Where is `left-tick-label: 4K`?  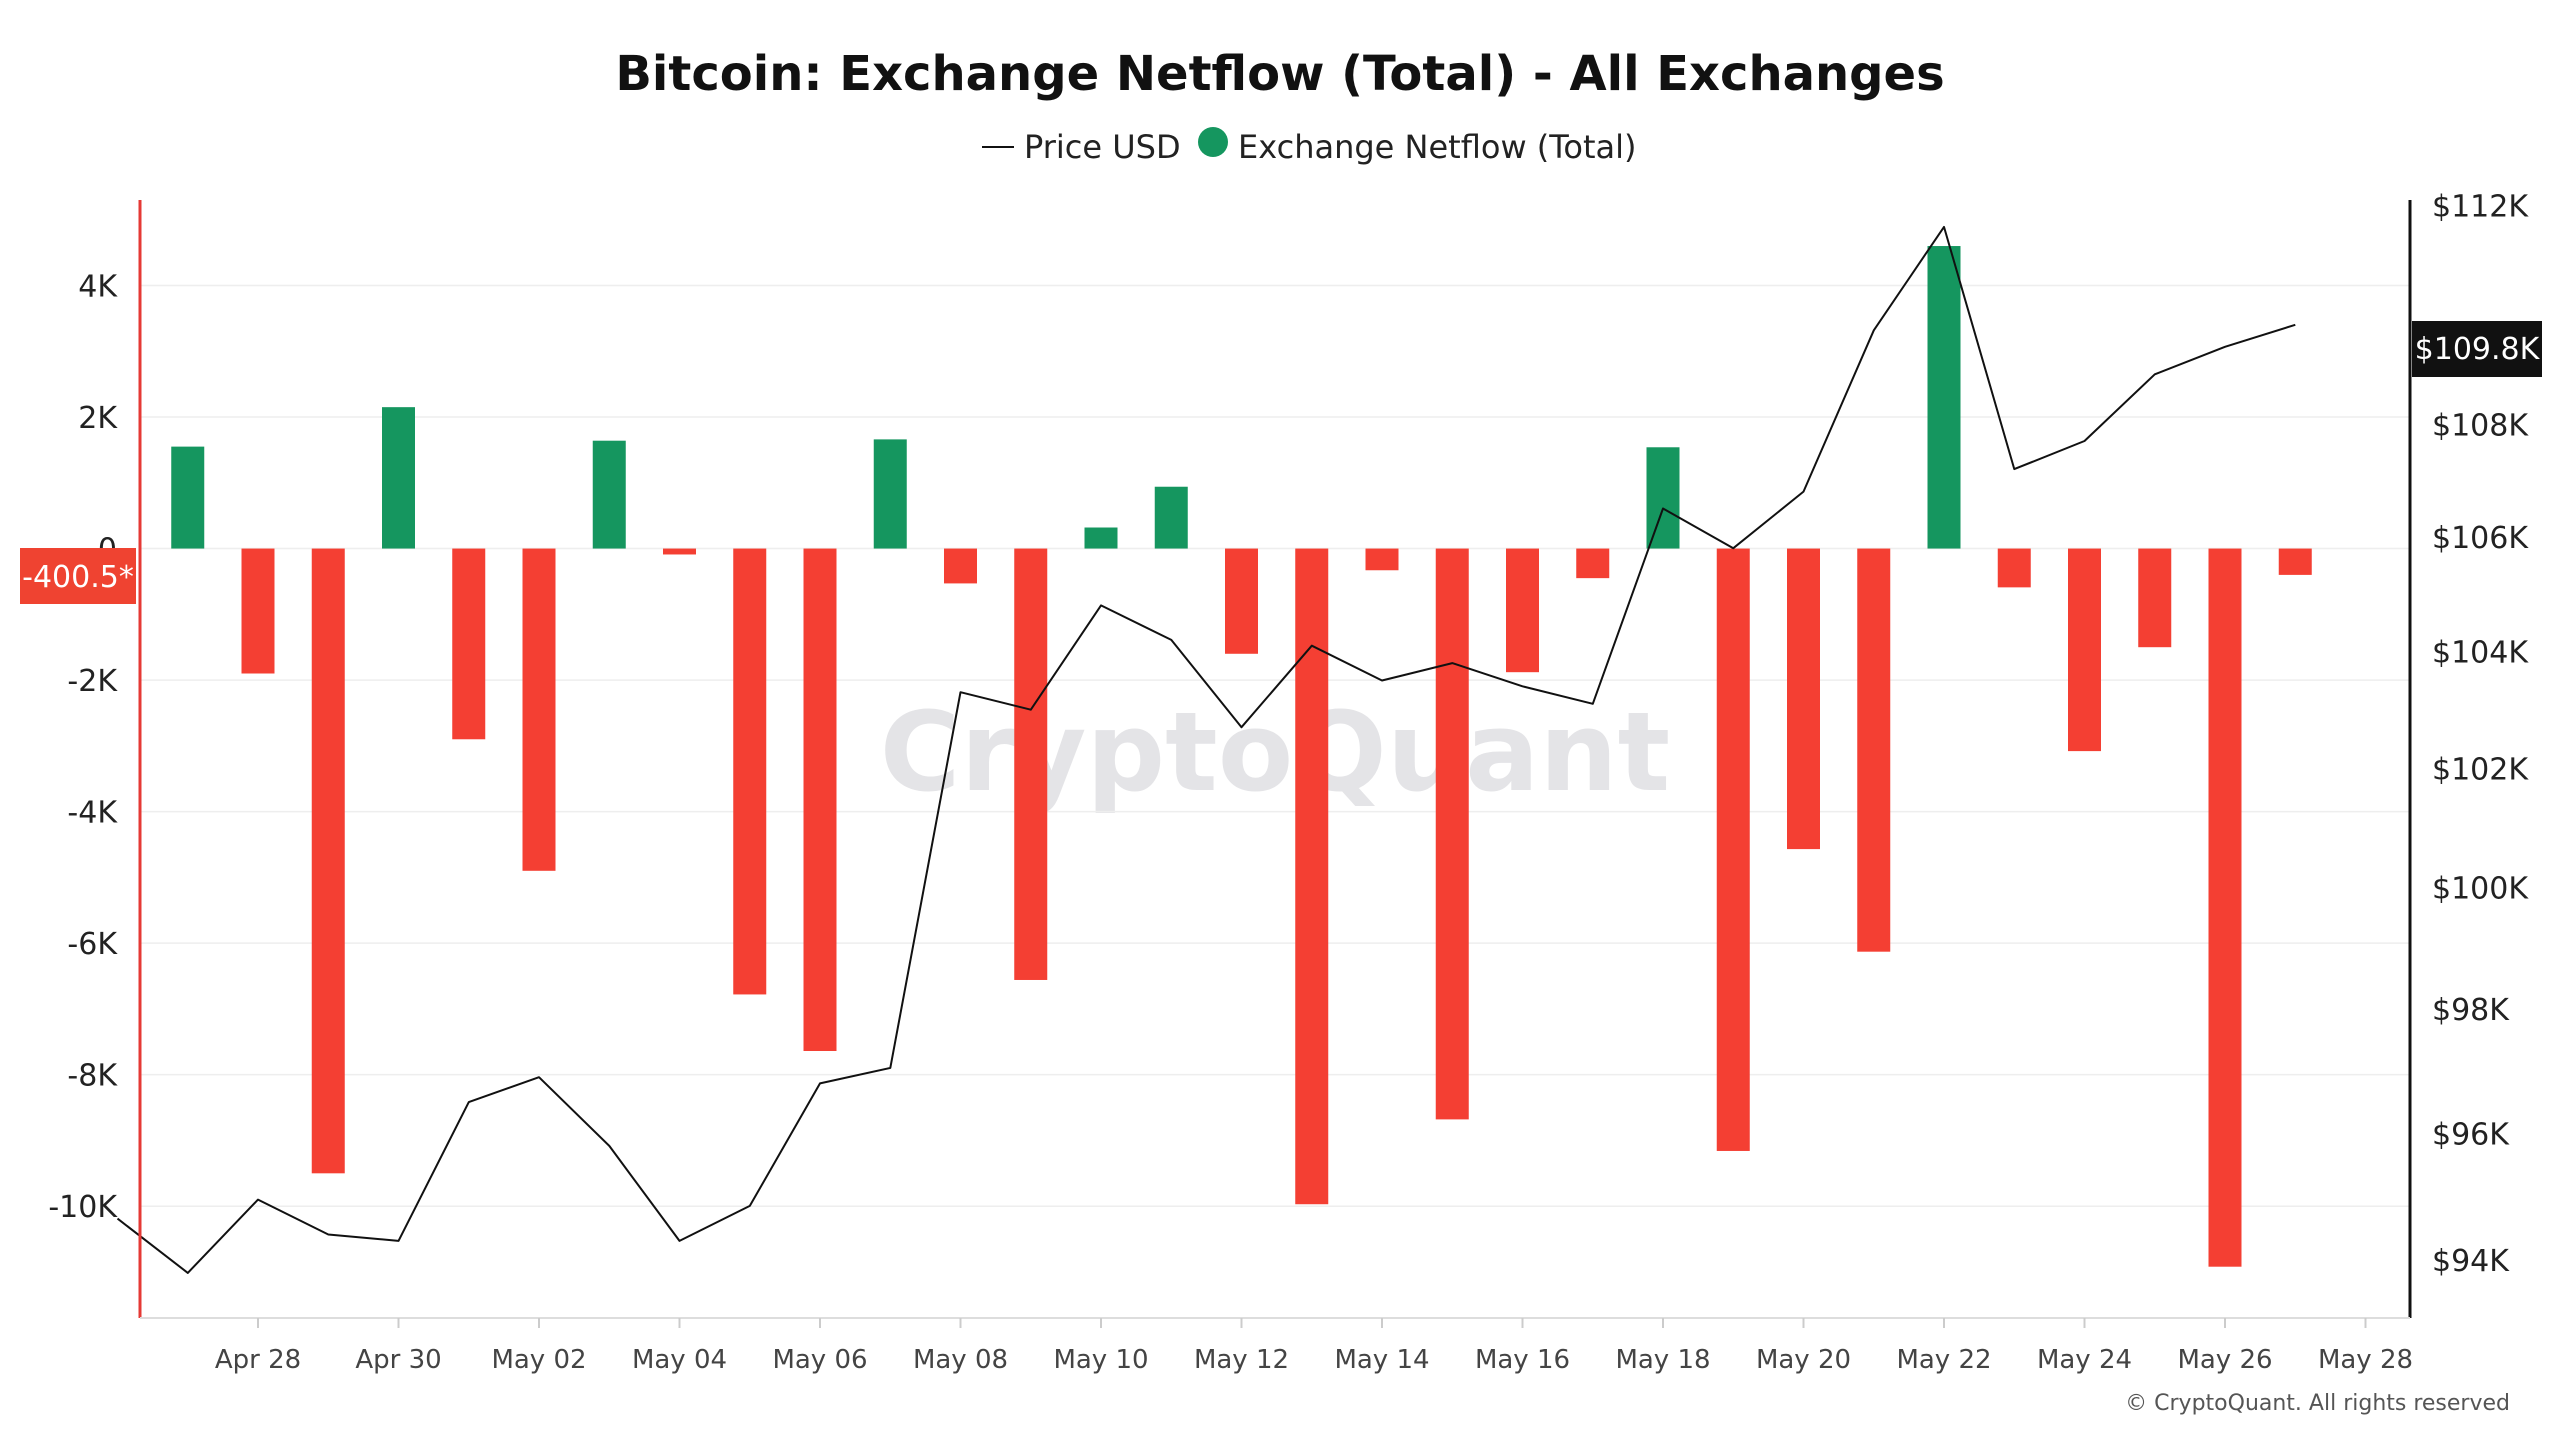 left-tick-label: 4K is located at coordinates (98, 286).